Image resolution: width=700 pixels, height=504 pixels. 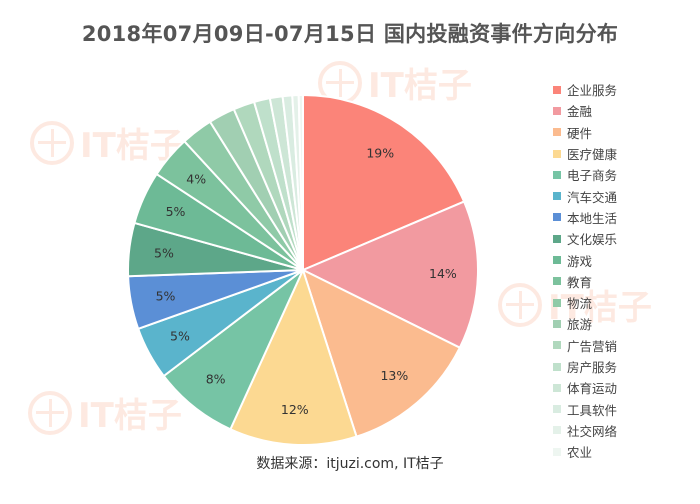 What do you see at coordinates (196, 178) in the screenshot?
I see `slice-label: 4%` at bounding box center [196, 178].